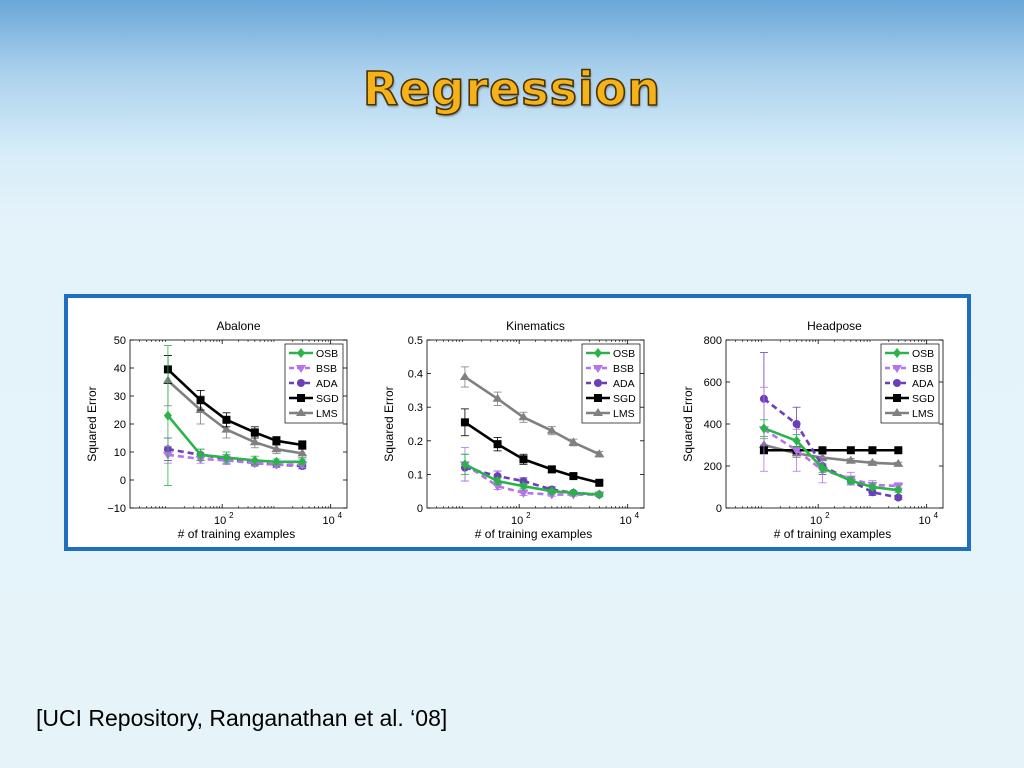 This screenshot has height=768, width=1024. What do you see at coordinates (116, 509) in the screenshot?
I see `y-tick-label: −10` at bounding box center [116, 509].